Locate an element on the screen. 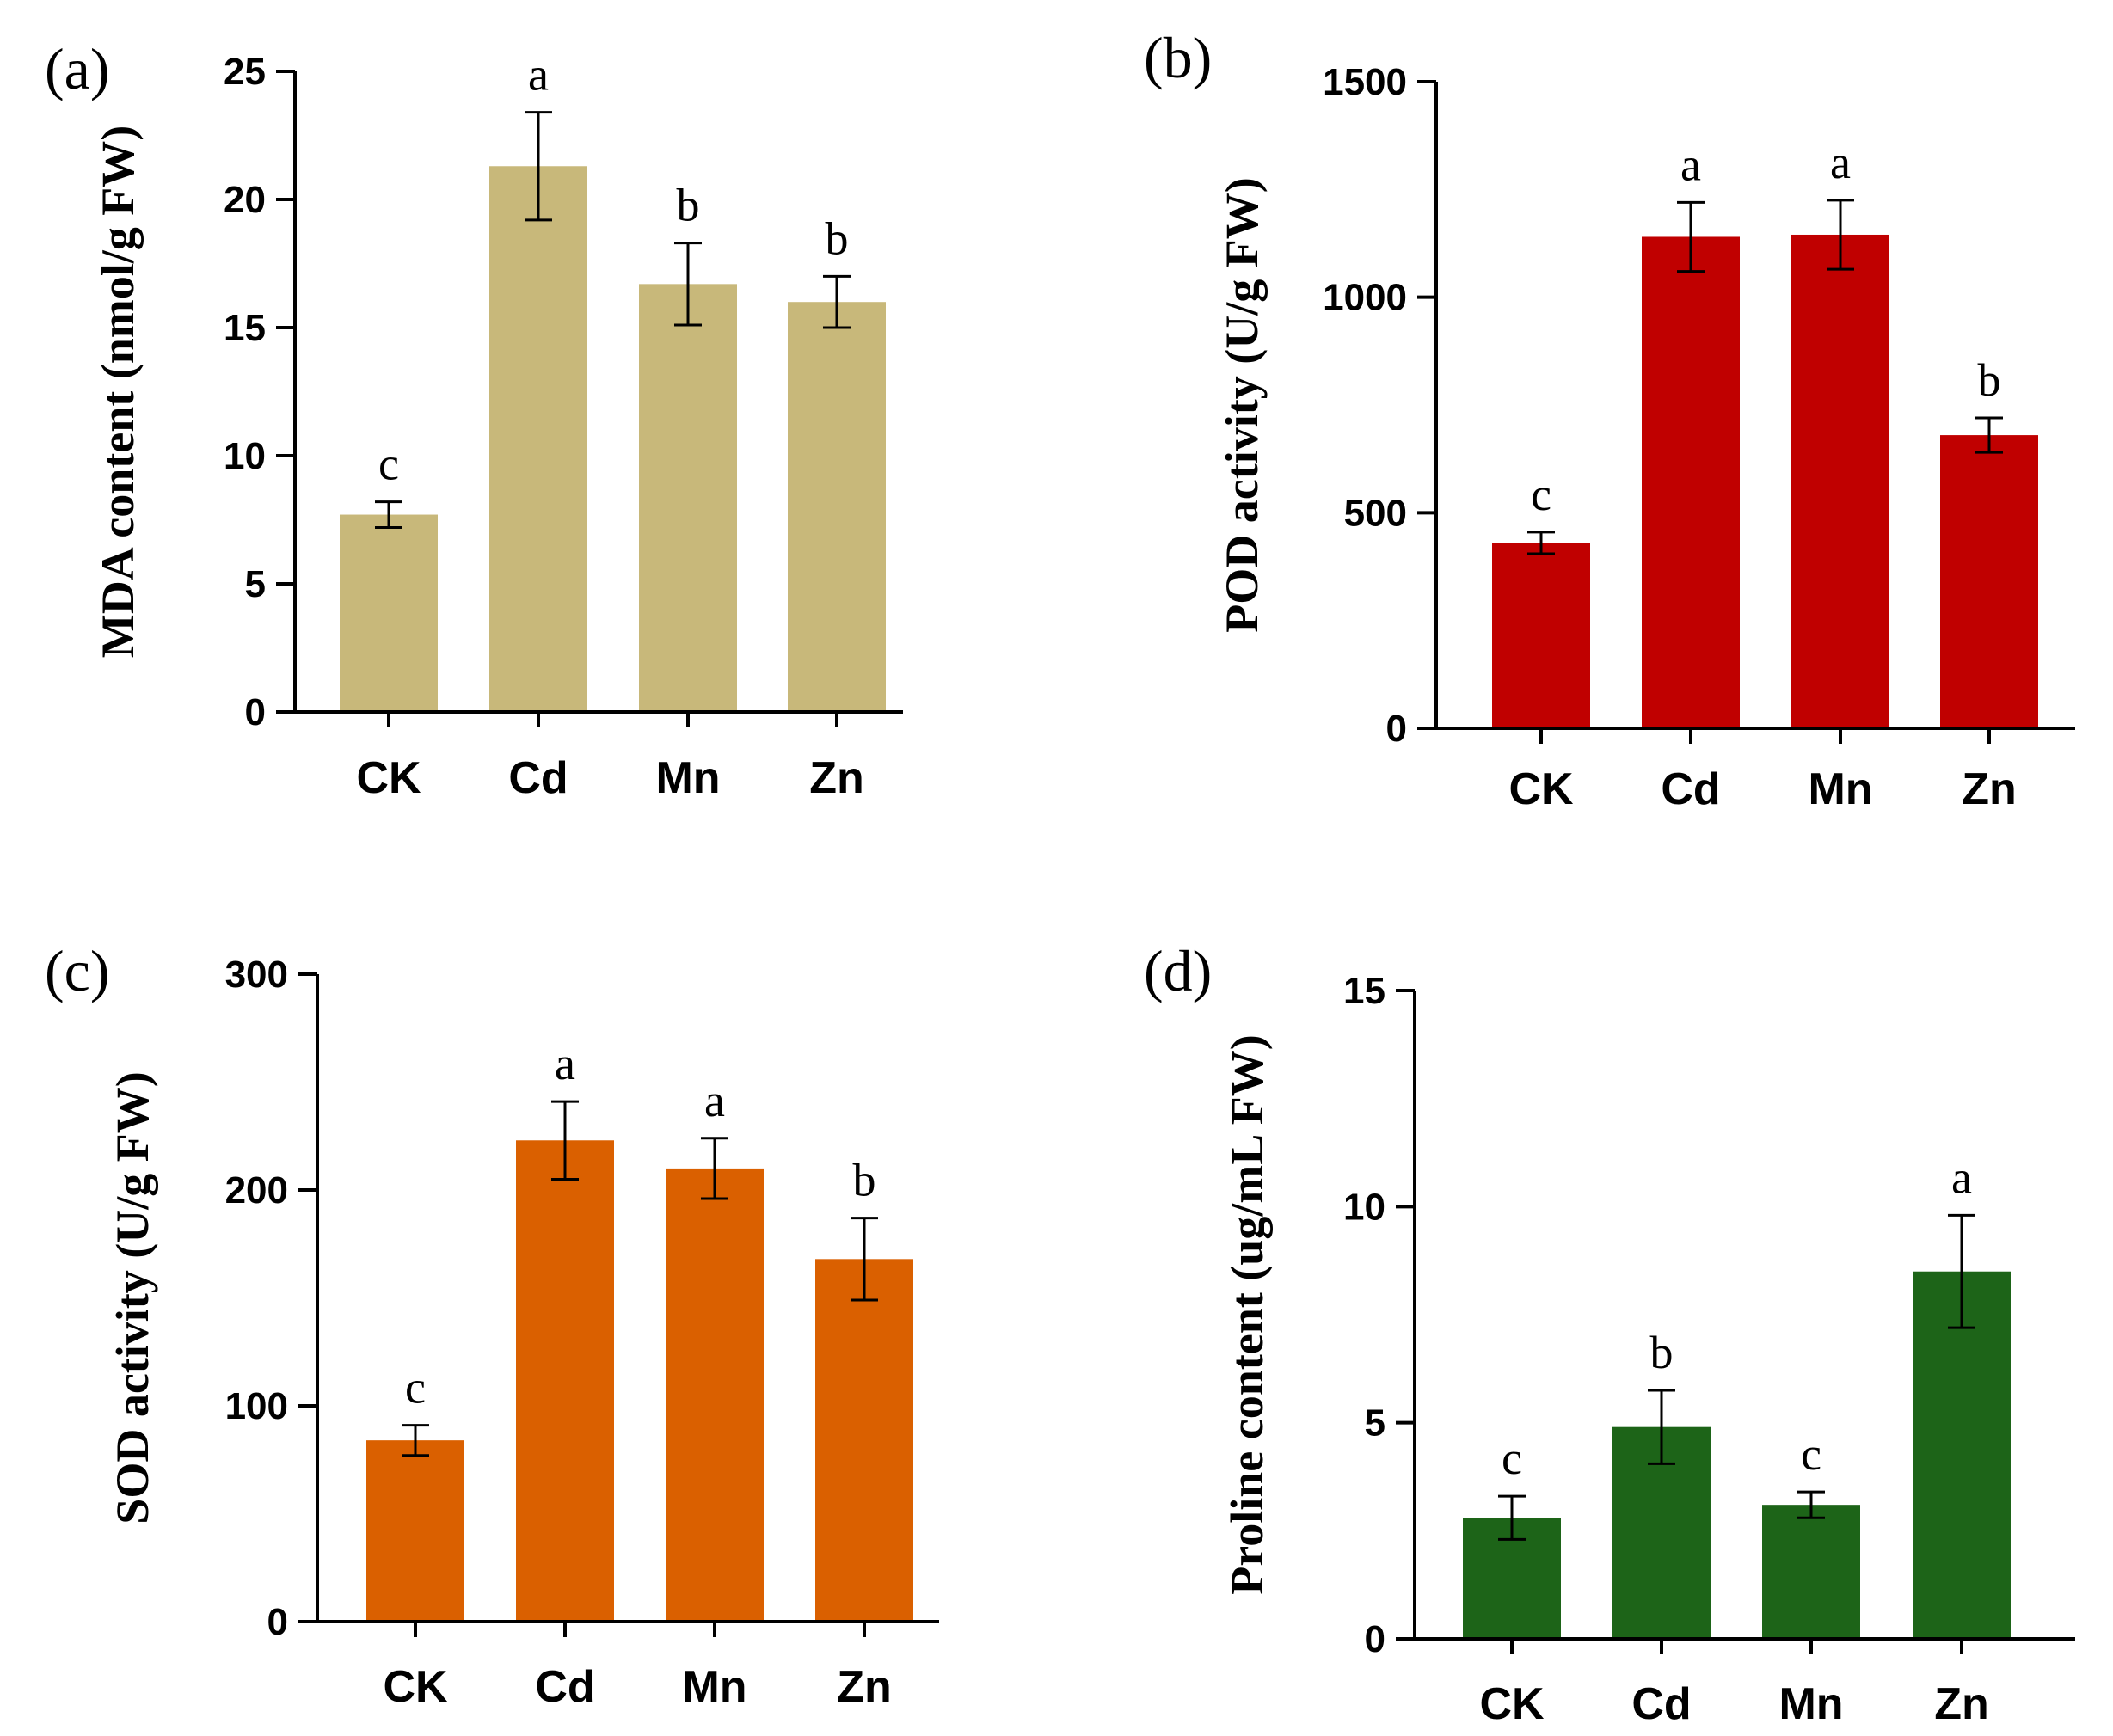  y-axis-label: MDA content (nmol/g FW) is located at coordinates (118, 392).